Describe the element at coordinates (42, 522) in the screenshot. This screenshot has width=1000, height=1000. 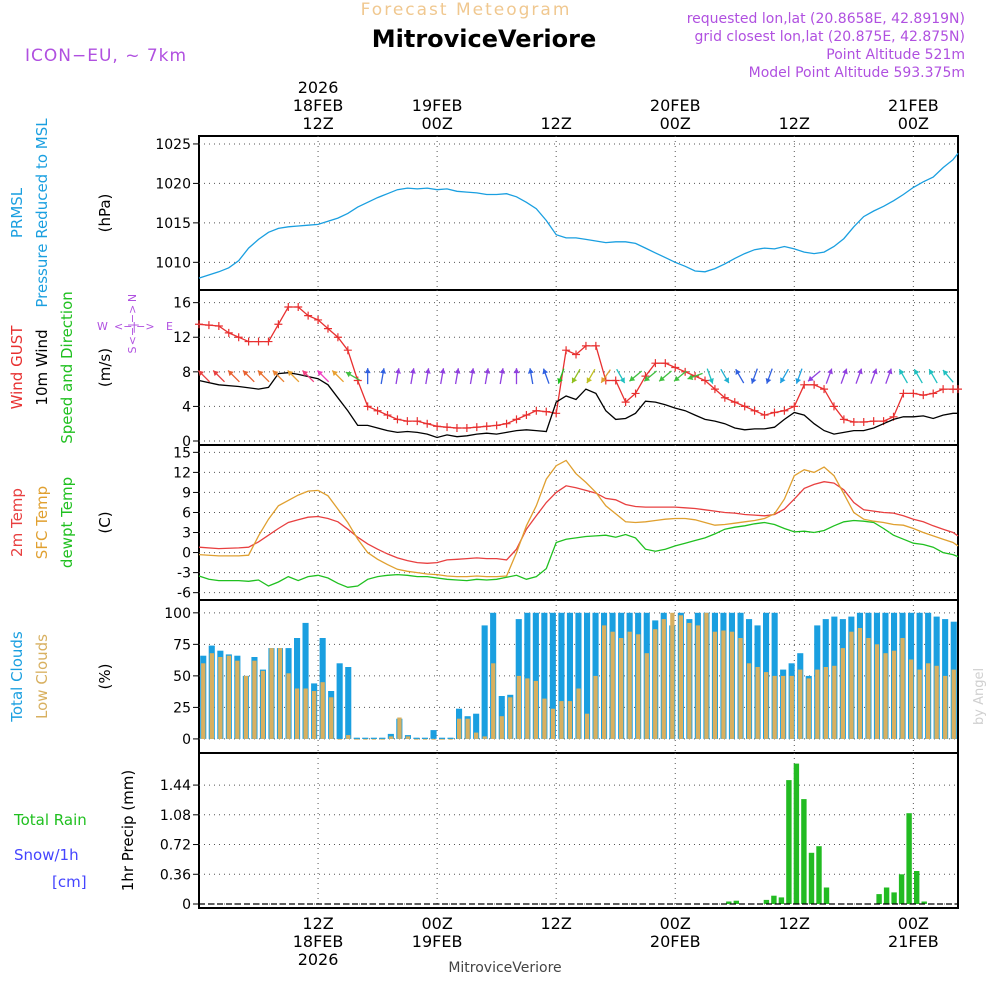
I see `panel-label-line: SFC Temp` at that location.